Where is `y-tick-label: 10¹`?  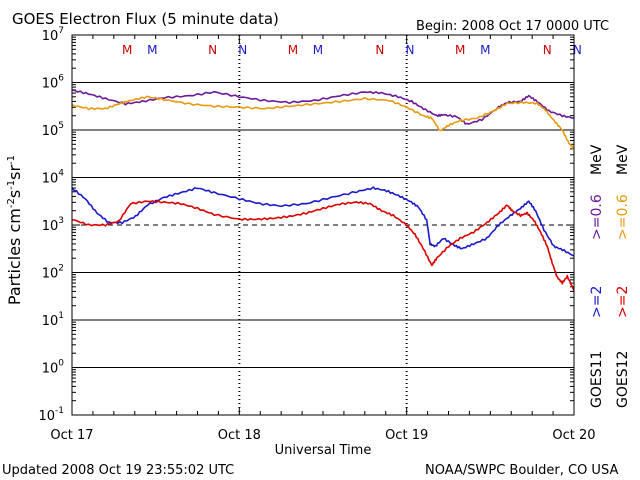
y-tick-label: 10¹ is located at coordinates (53, 320).